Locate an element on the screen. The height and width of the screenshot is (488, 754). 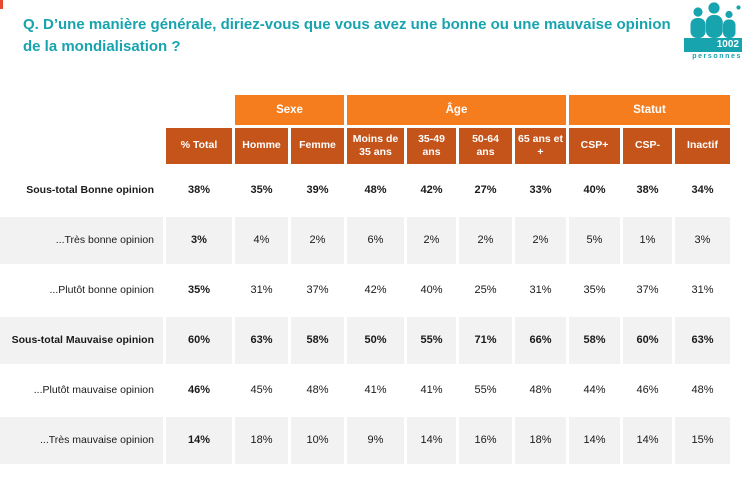
respondents-label: personnes is located at coordinates (717, 56).